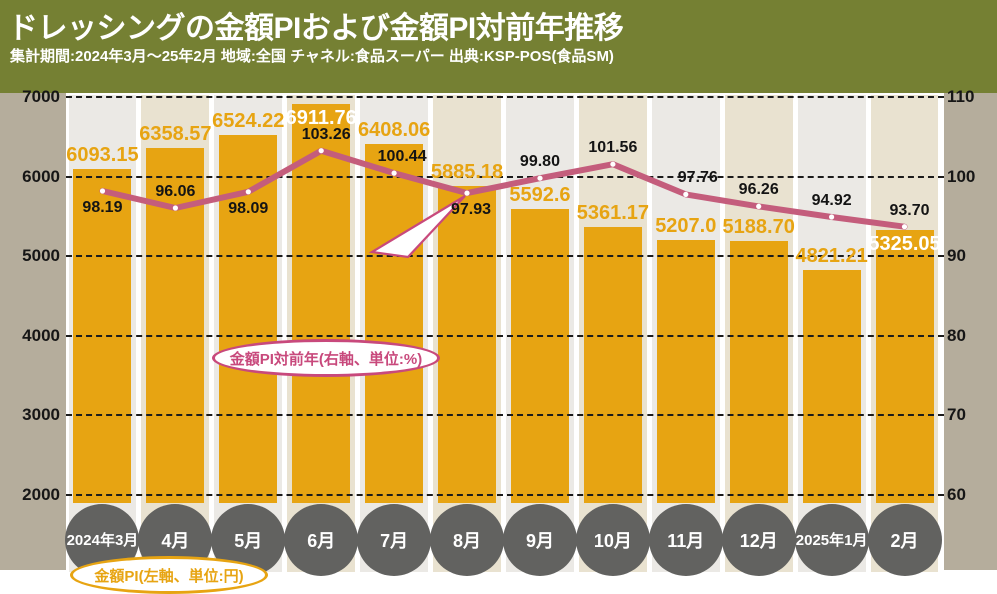 The image size is (997, 594). What do you see at coordinates (248, 208) in the screenshot?
I see `line-value-label: 98.09` at bounding box center [248, 208].